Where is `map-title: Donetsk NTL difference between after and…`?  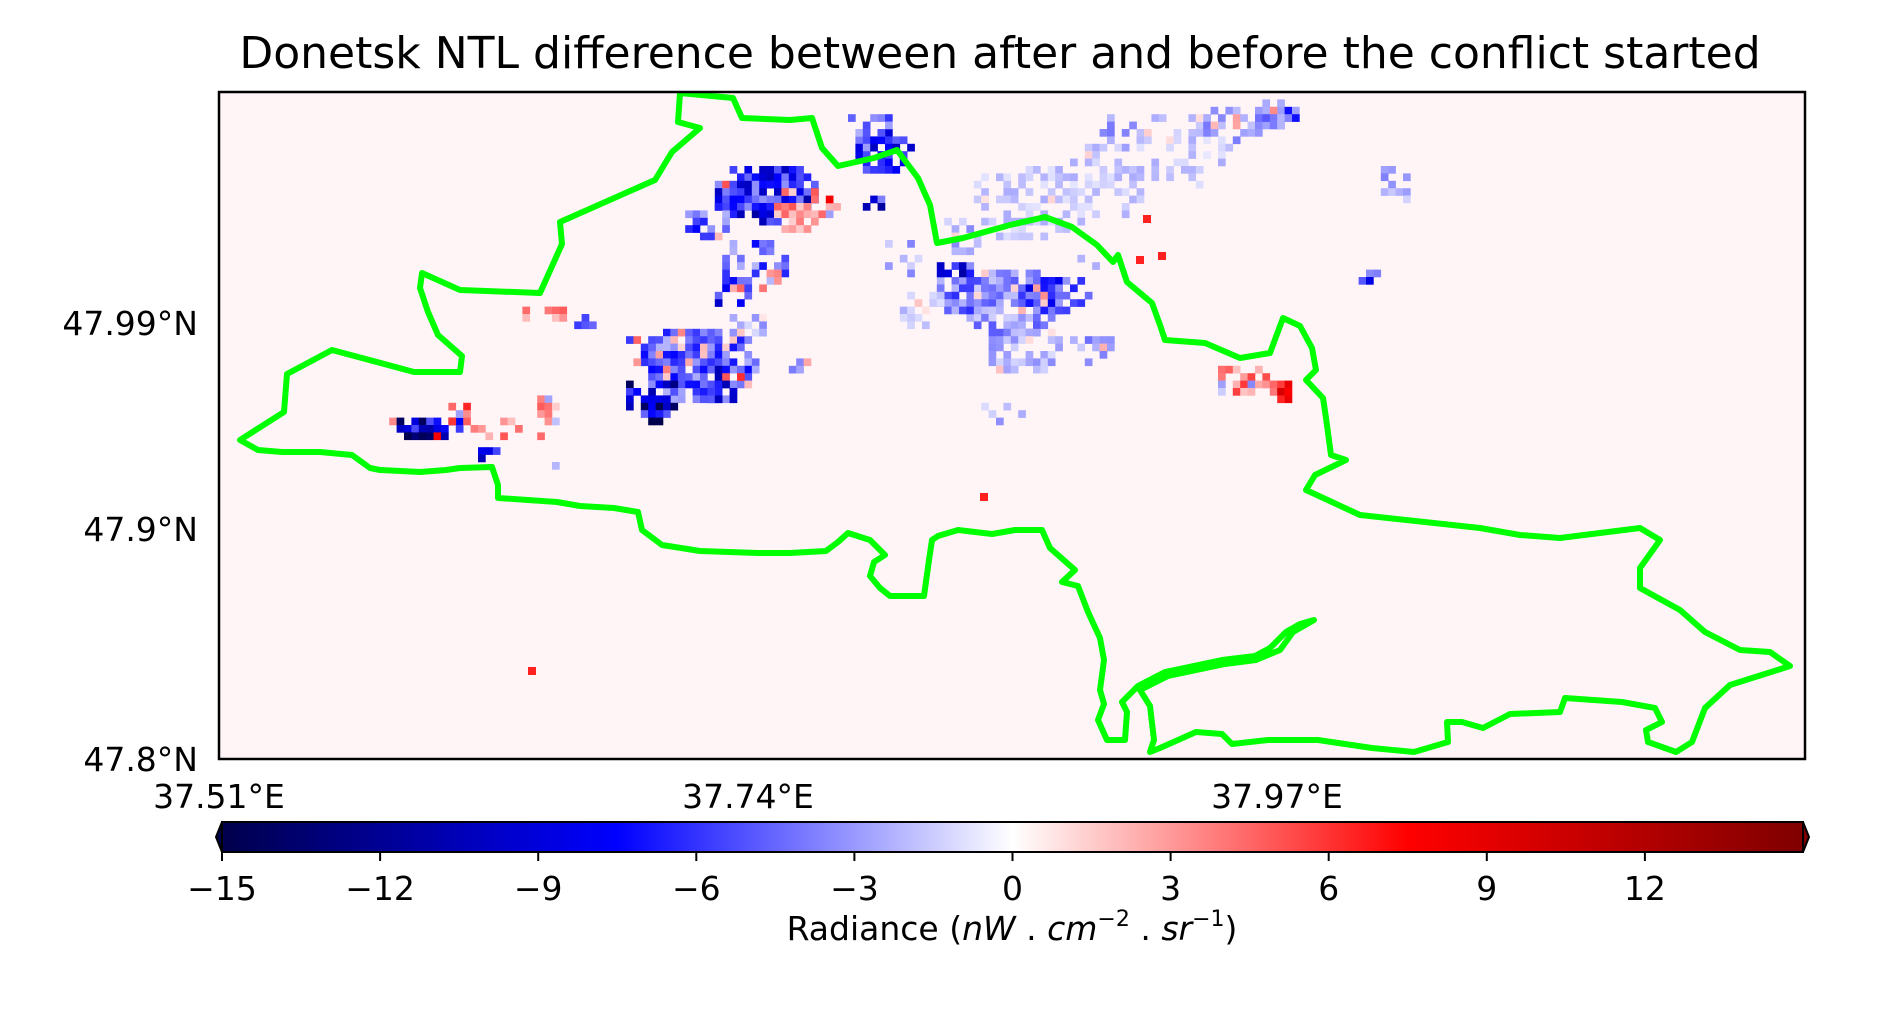
map-title: Donetsk NTL difference between after and… is located at coordinates (999, 53).